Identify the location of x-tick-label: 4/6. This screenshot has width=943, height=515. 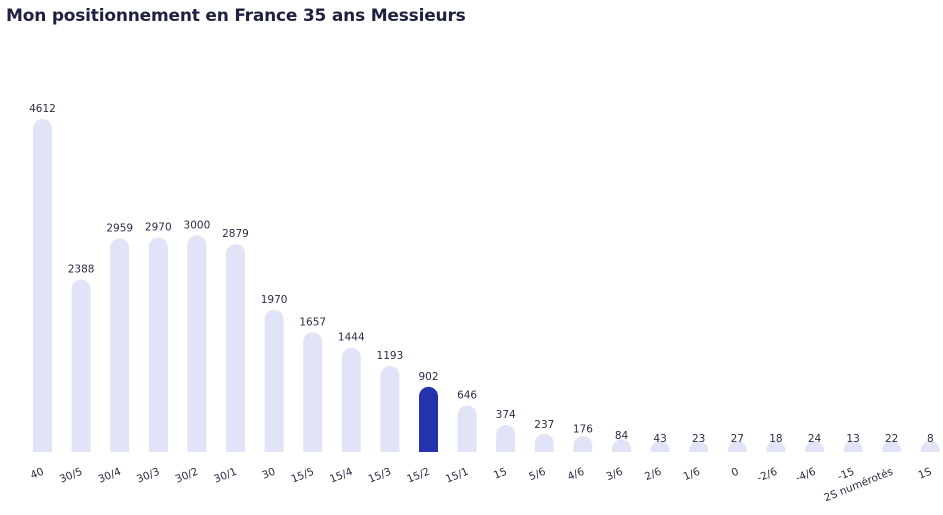
(576, 475).